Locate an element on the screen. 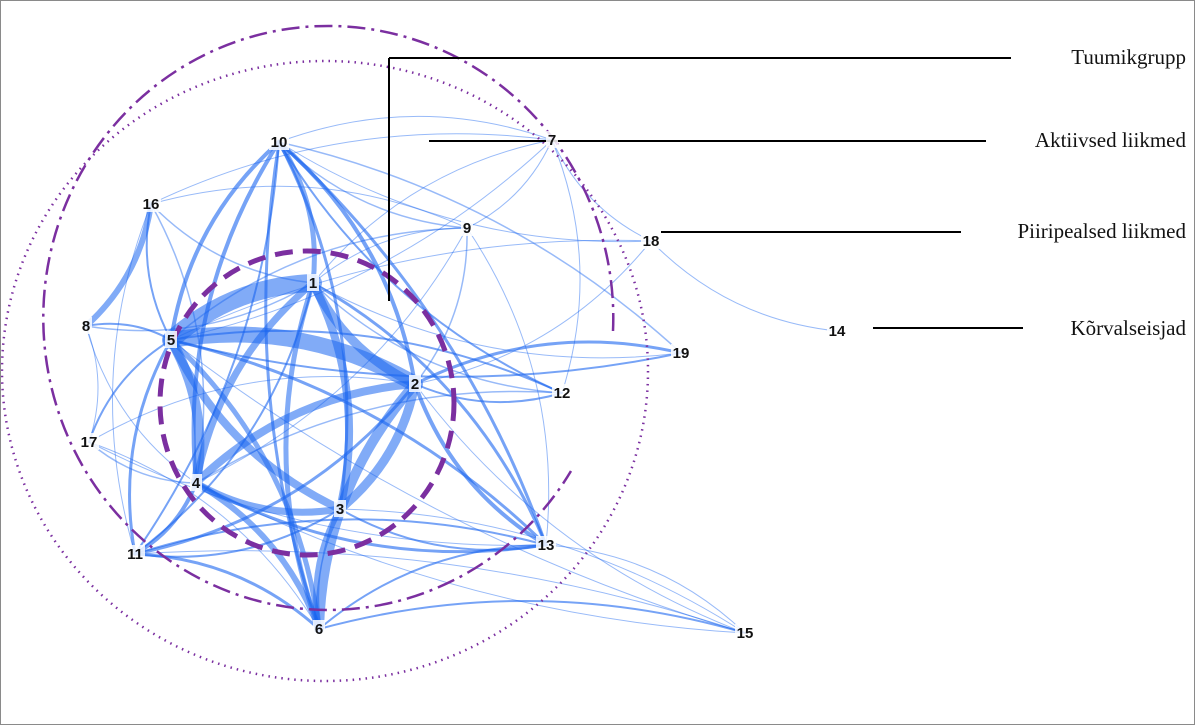 This screenshot has width=1195, height=725. node-label-15: 15 is located at coordinates (745, 633).